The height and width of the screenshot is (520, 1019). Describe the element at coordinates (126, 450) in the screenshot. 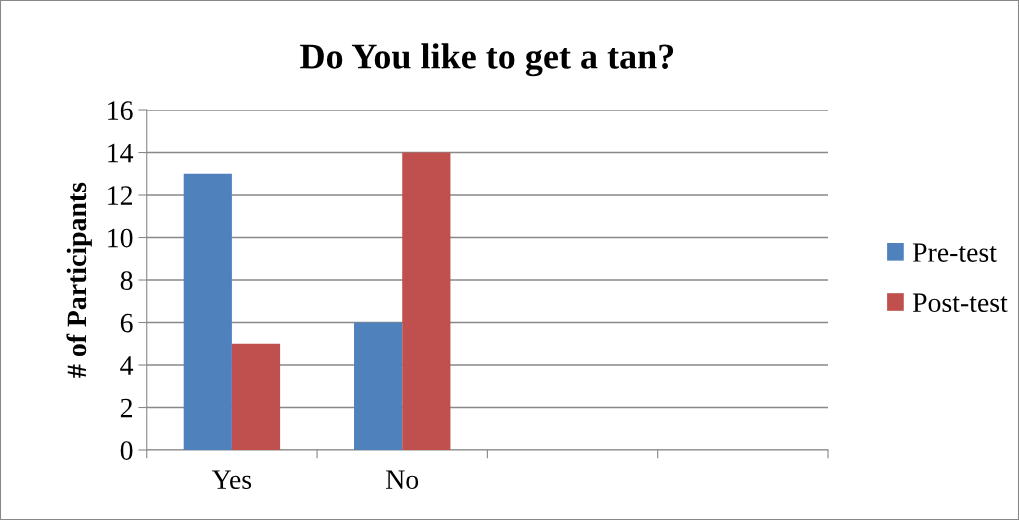

I see `y-tick-label: 0` at that location.